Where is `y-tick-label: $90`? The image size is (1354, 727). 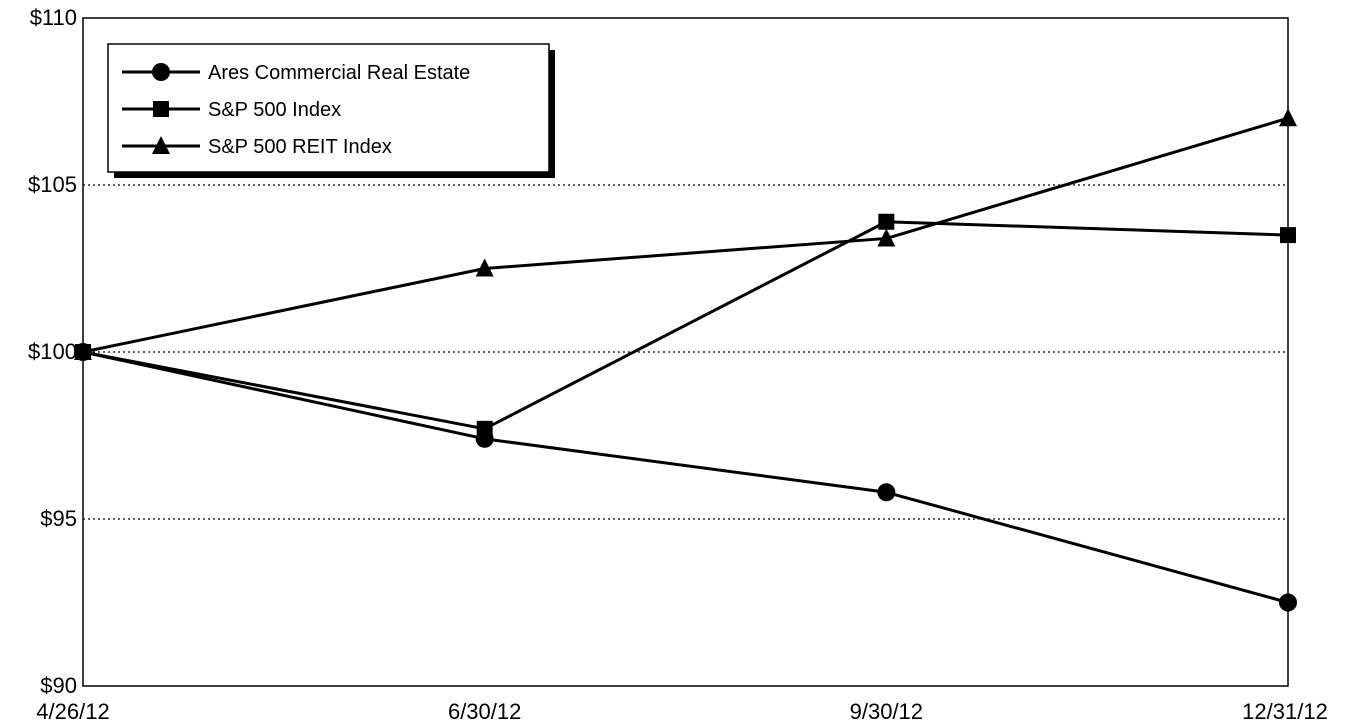 y-tick-label: $90 is located at coordinates (58, 685).